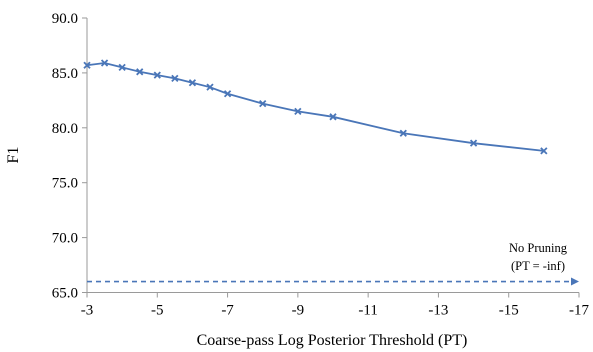 The height and width of the screenshot is (352, 593). I want to click on x-tick-label: -11, so click(367, 311).